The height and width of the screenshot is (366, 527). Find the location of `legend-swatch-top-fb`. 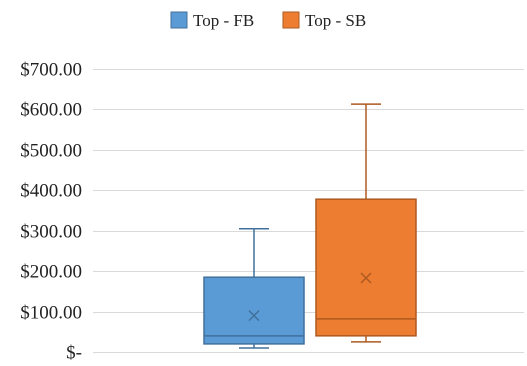

legend-swatch-top-fb is located at coordinates (179, 20).